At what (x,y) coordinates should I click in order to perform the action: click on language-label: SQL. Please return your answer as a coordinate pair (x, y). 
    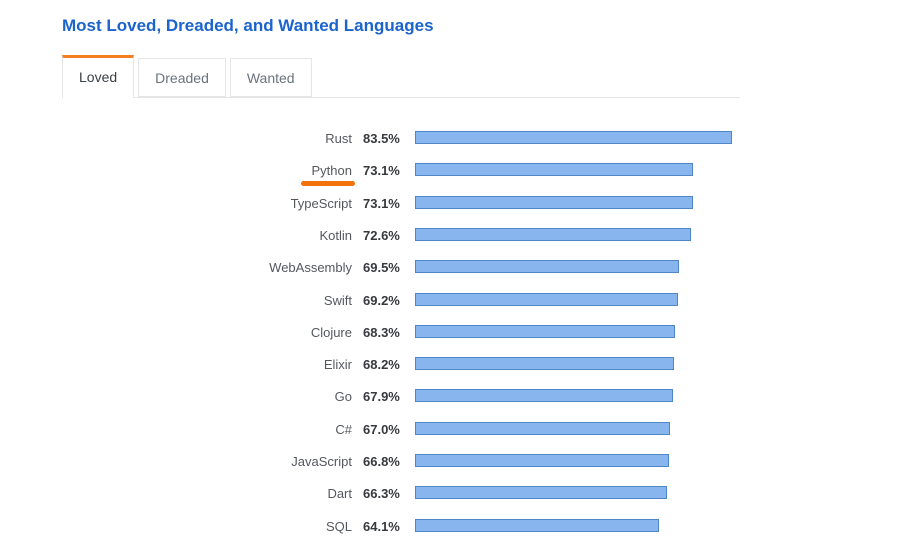
    Looking at the image, I should click on (338, 526).